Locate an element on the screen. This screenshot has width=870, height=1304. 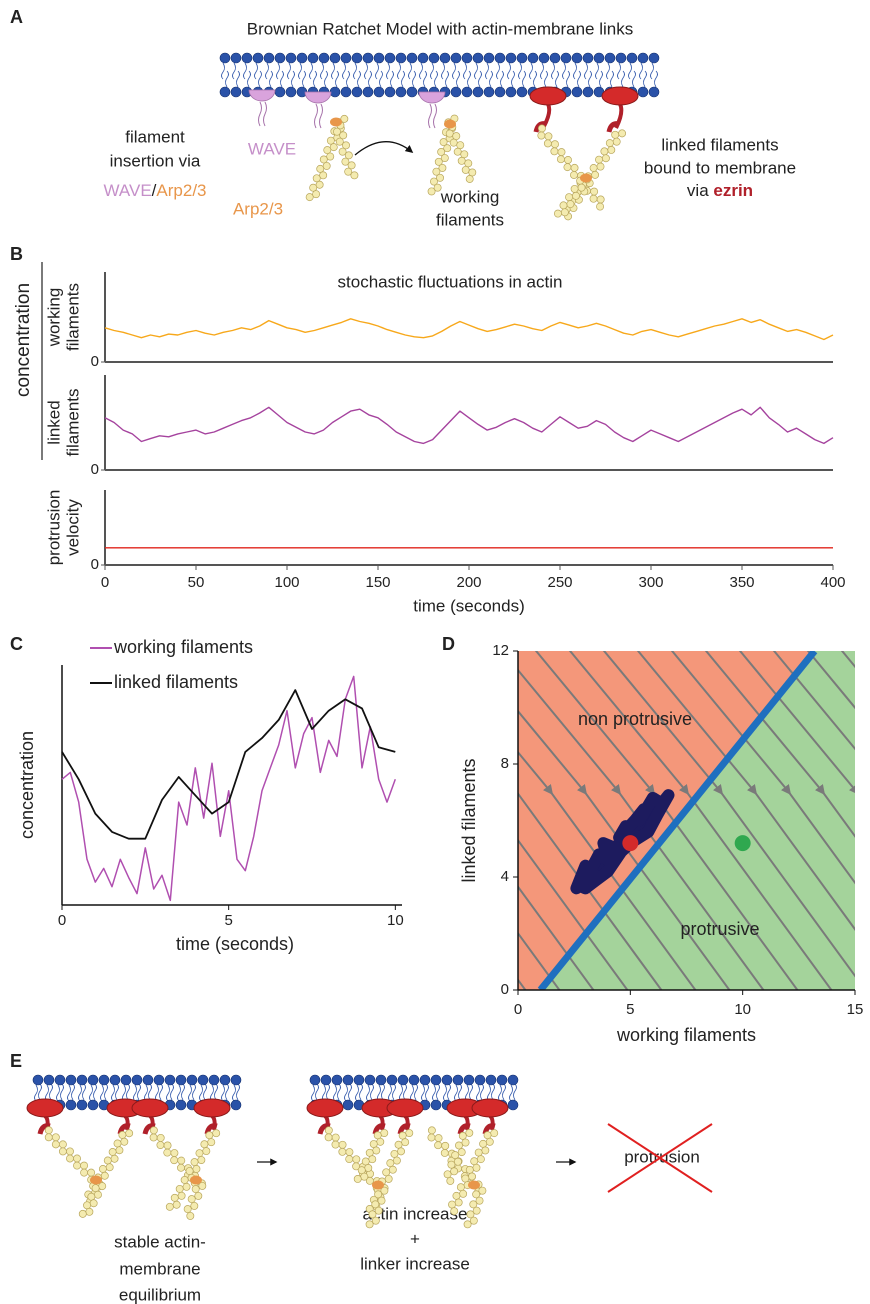
working-label: working is located at coordinates (470, 196).